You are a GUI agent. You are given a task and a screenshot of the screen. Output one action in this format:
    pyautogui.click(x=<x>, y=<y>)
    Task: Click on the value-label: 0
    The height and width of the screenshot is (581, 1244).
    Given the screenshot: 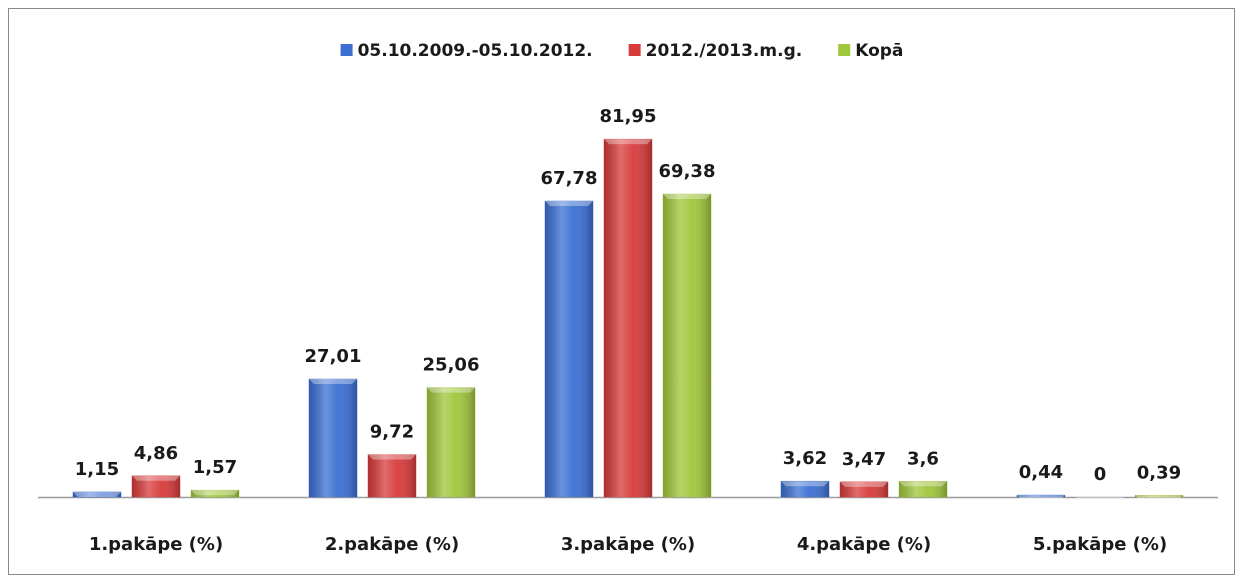 What is the action you would take?
    pyautogui.click(x=1100, y=474)
    